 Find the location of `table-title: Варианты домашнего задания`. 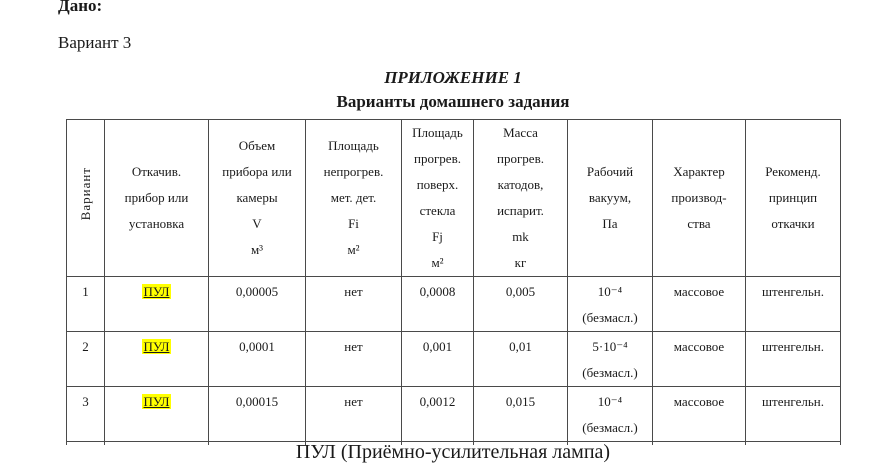

table-title: Варианты домашнего задания is located at coordinates (453, 101).